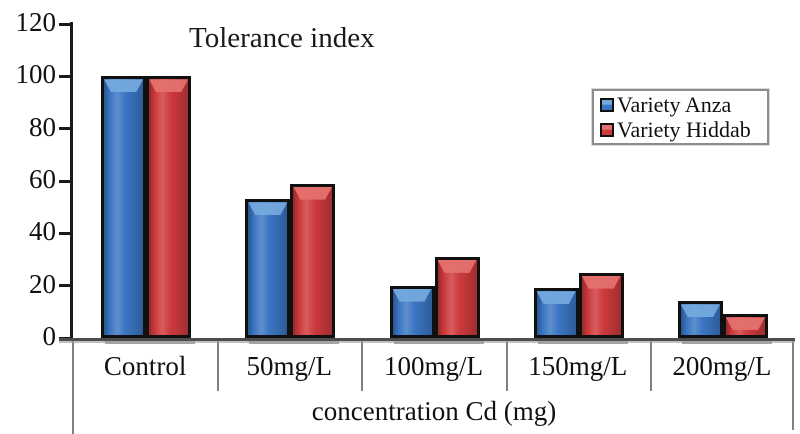 The width and height of the screenshot is (800, 434). I want to click on y-tick-label-120: 120, so click(36, 22).